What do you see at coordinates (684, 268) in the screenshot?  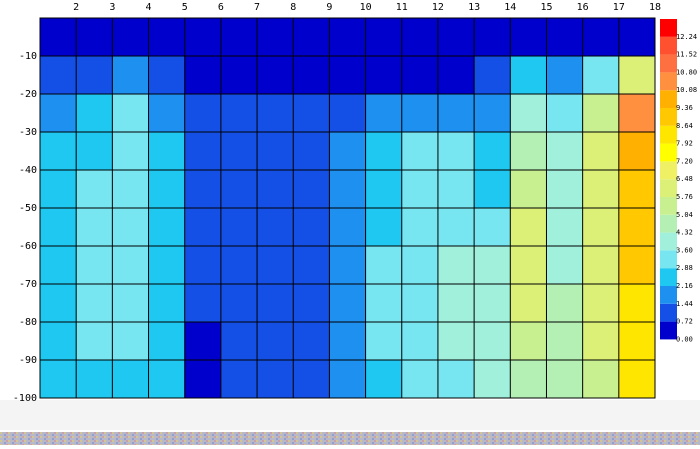 I see `colorbar-label: 2.88` at bounding box center [684, 268].